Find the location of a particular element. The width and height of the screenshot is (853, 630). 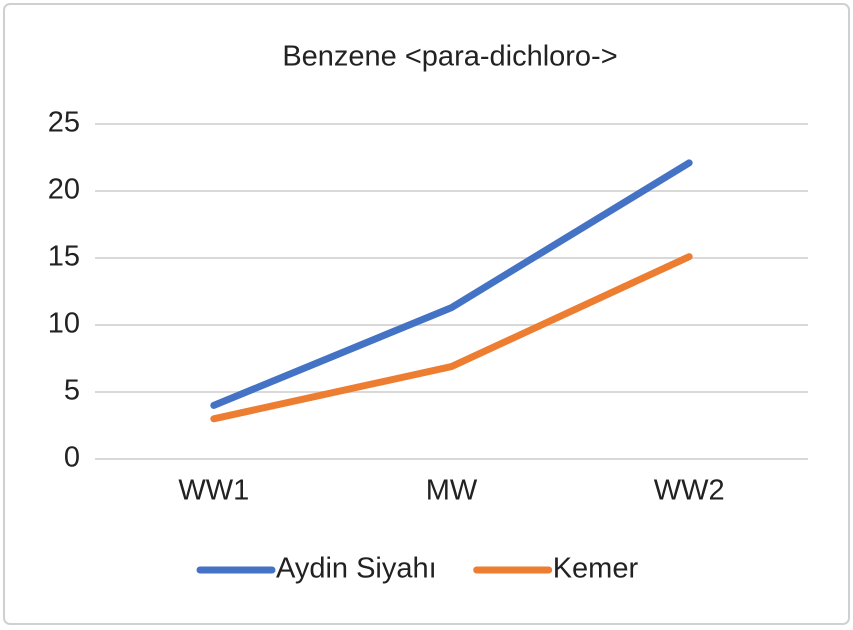

x-tick-label: WW2 is located at coordinates (689, 491).